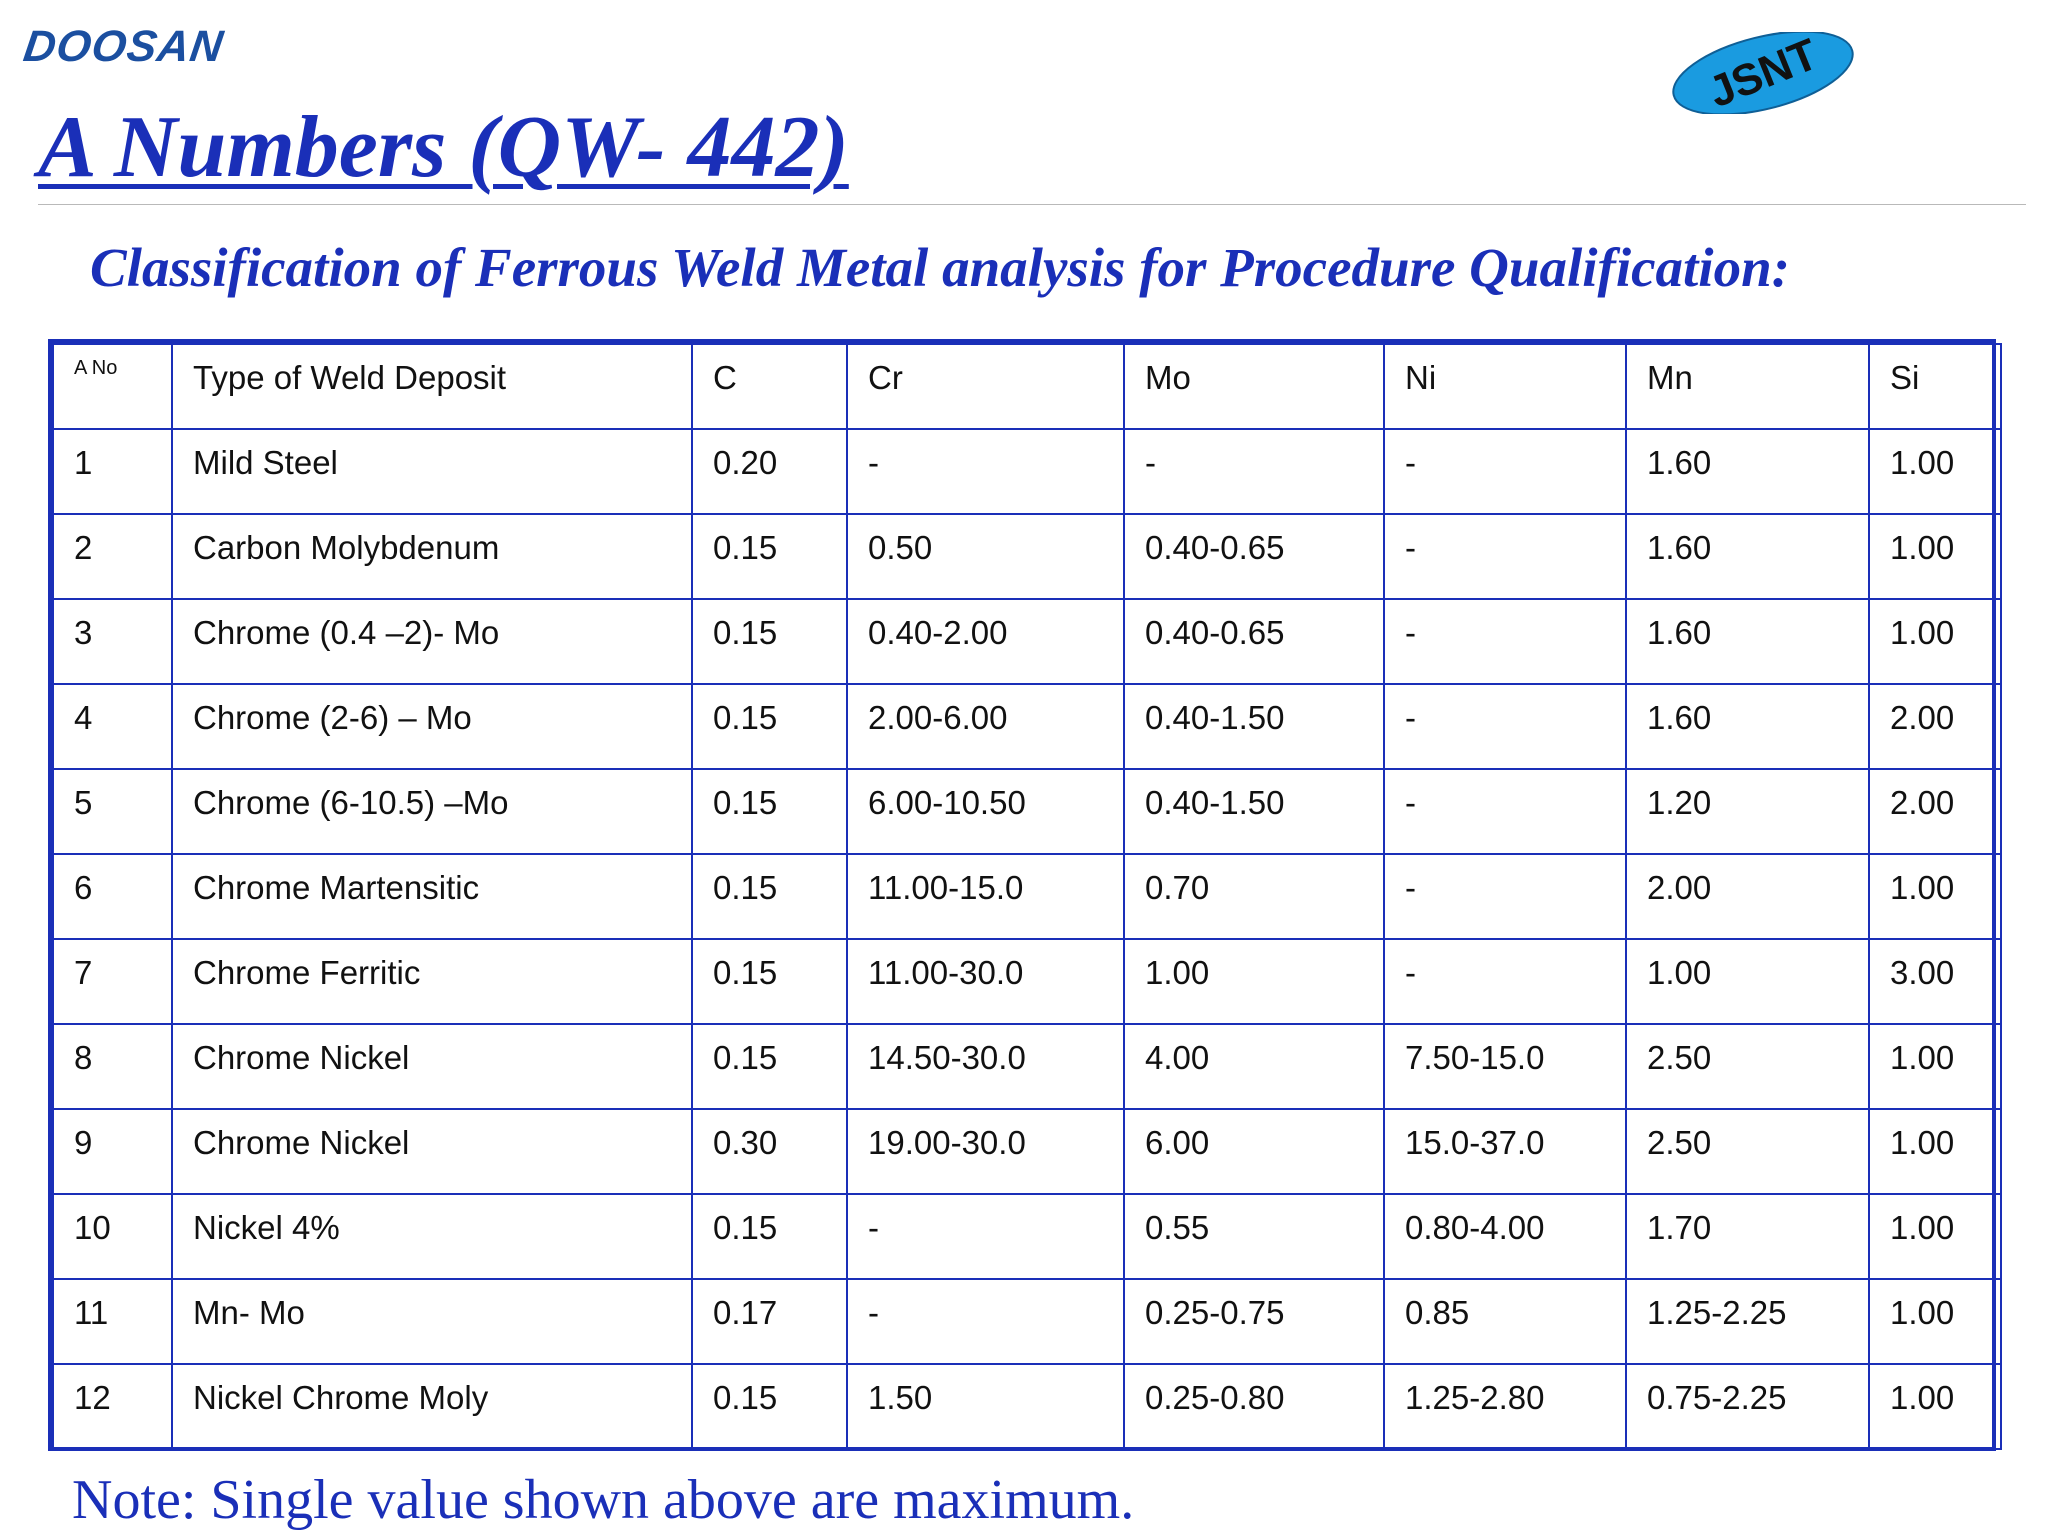 The image size is (2048, 1536). I want to click on table-row: 1 Mild Steel 0.20- - -1.60 1.00, so click(1027, 471).